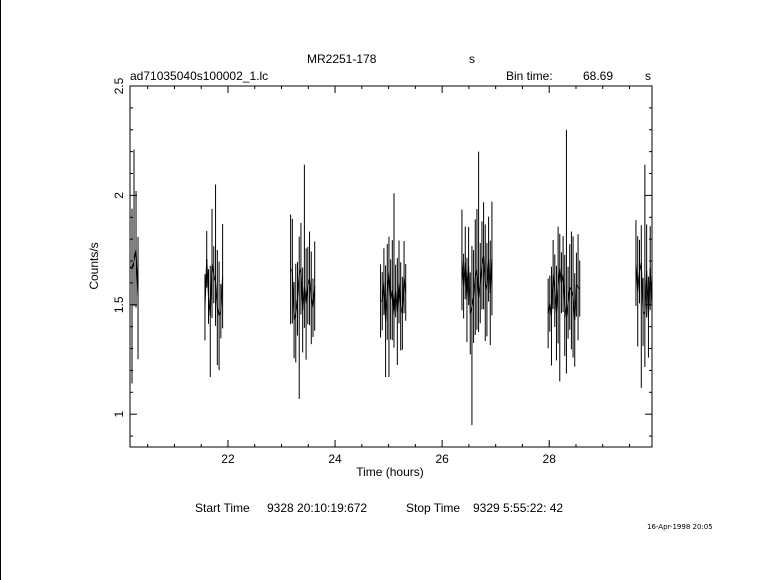 The width and height of the screenshot is (781, 580). I want to click on y-tick-label: 2, so click(119, 195).